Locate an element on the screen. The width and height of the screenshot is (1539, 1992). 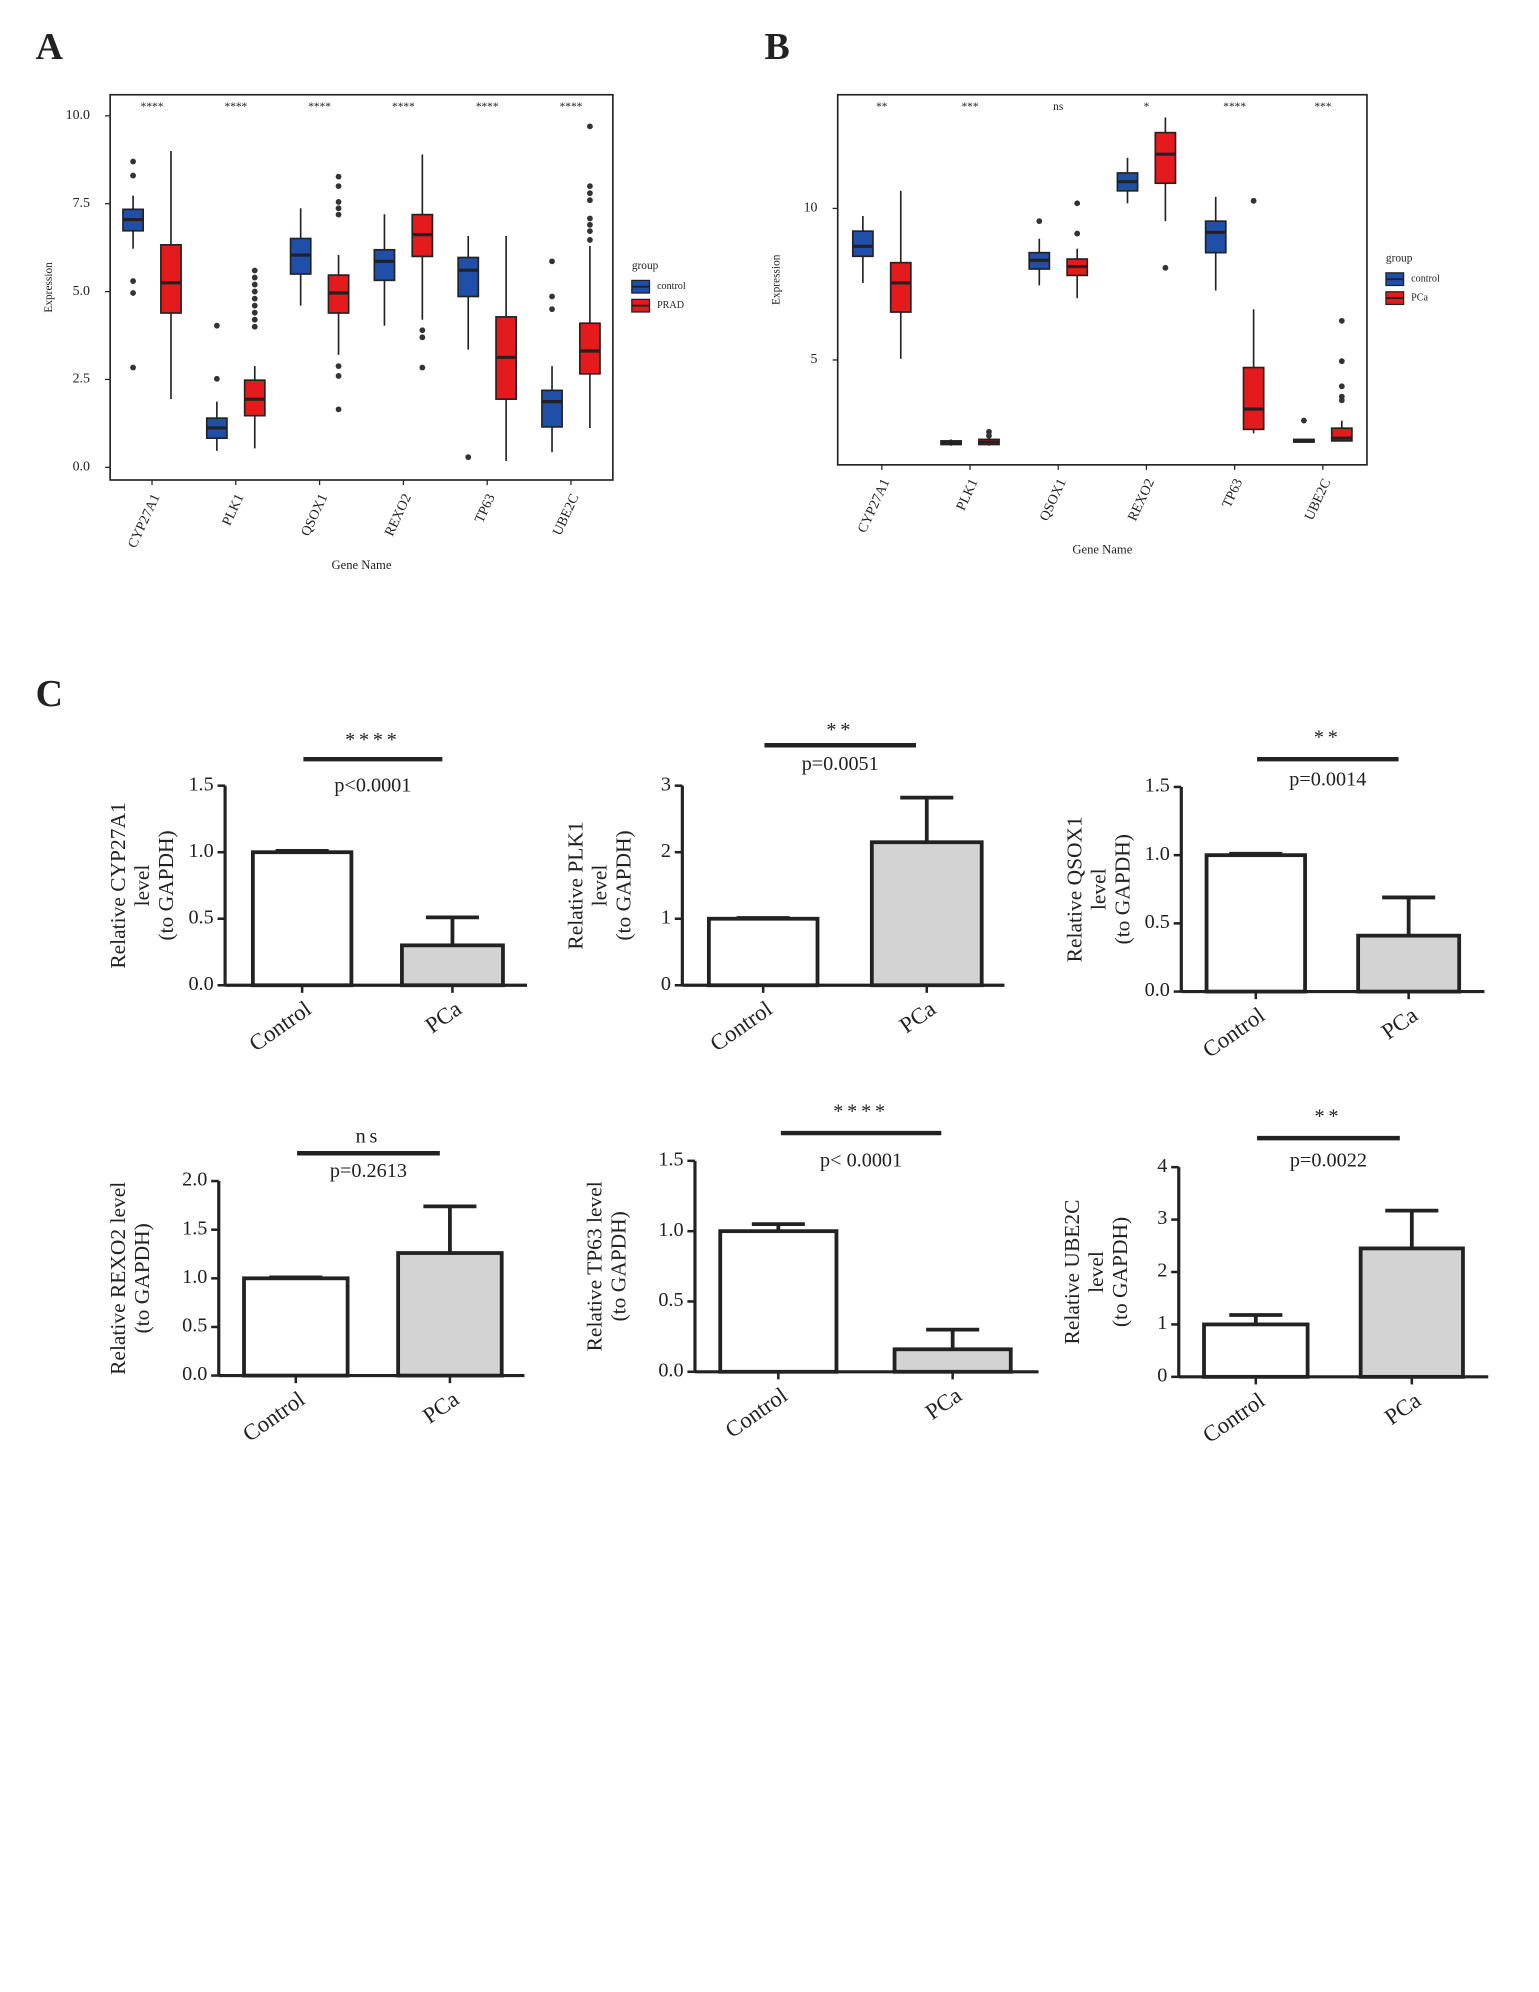
p-value: p<0.0001 is located at coordinates (372, 786).